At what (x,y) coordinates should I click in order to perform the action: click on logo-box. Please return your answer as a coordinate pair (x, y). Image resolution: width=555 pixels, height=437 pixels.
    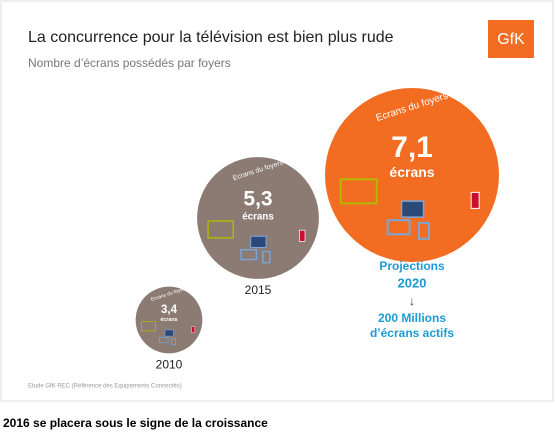
    Looking at the image, I should click on (511, 39).